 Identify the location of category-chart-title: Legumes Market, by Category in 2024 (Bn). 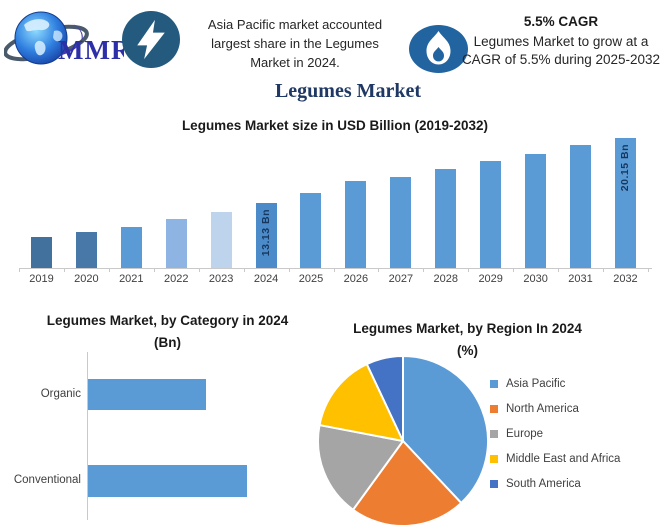
(167, 332).